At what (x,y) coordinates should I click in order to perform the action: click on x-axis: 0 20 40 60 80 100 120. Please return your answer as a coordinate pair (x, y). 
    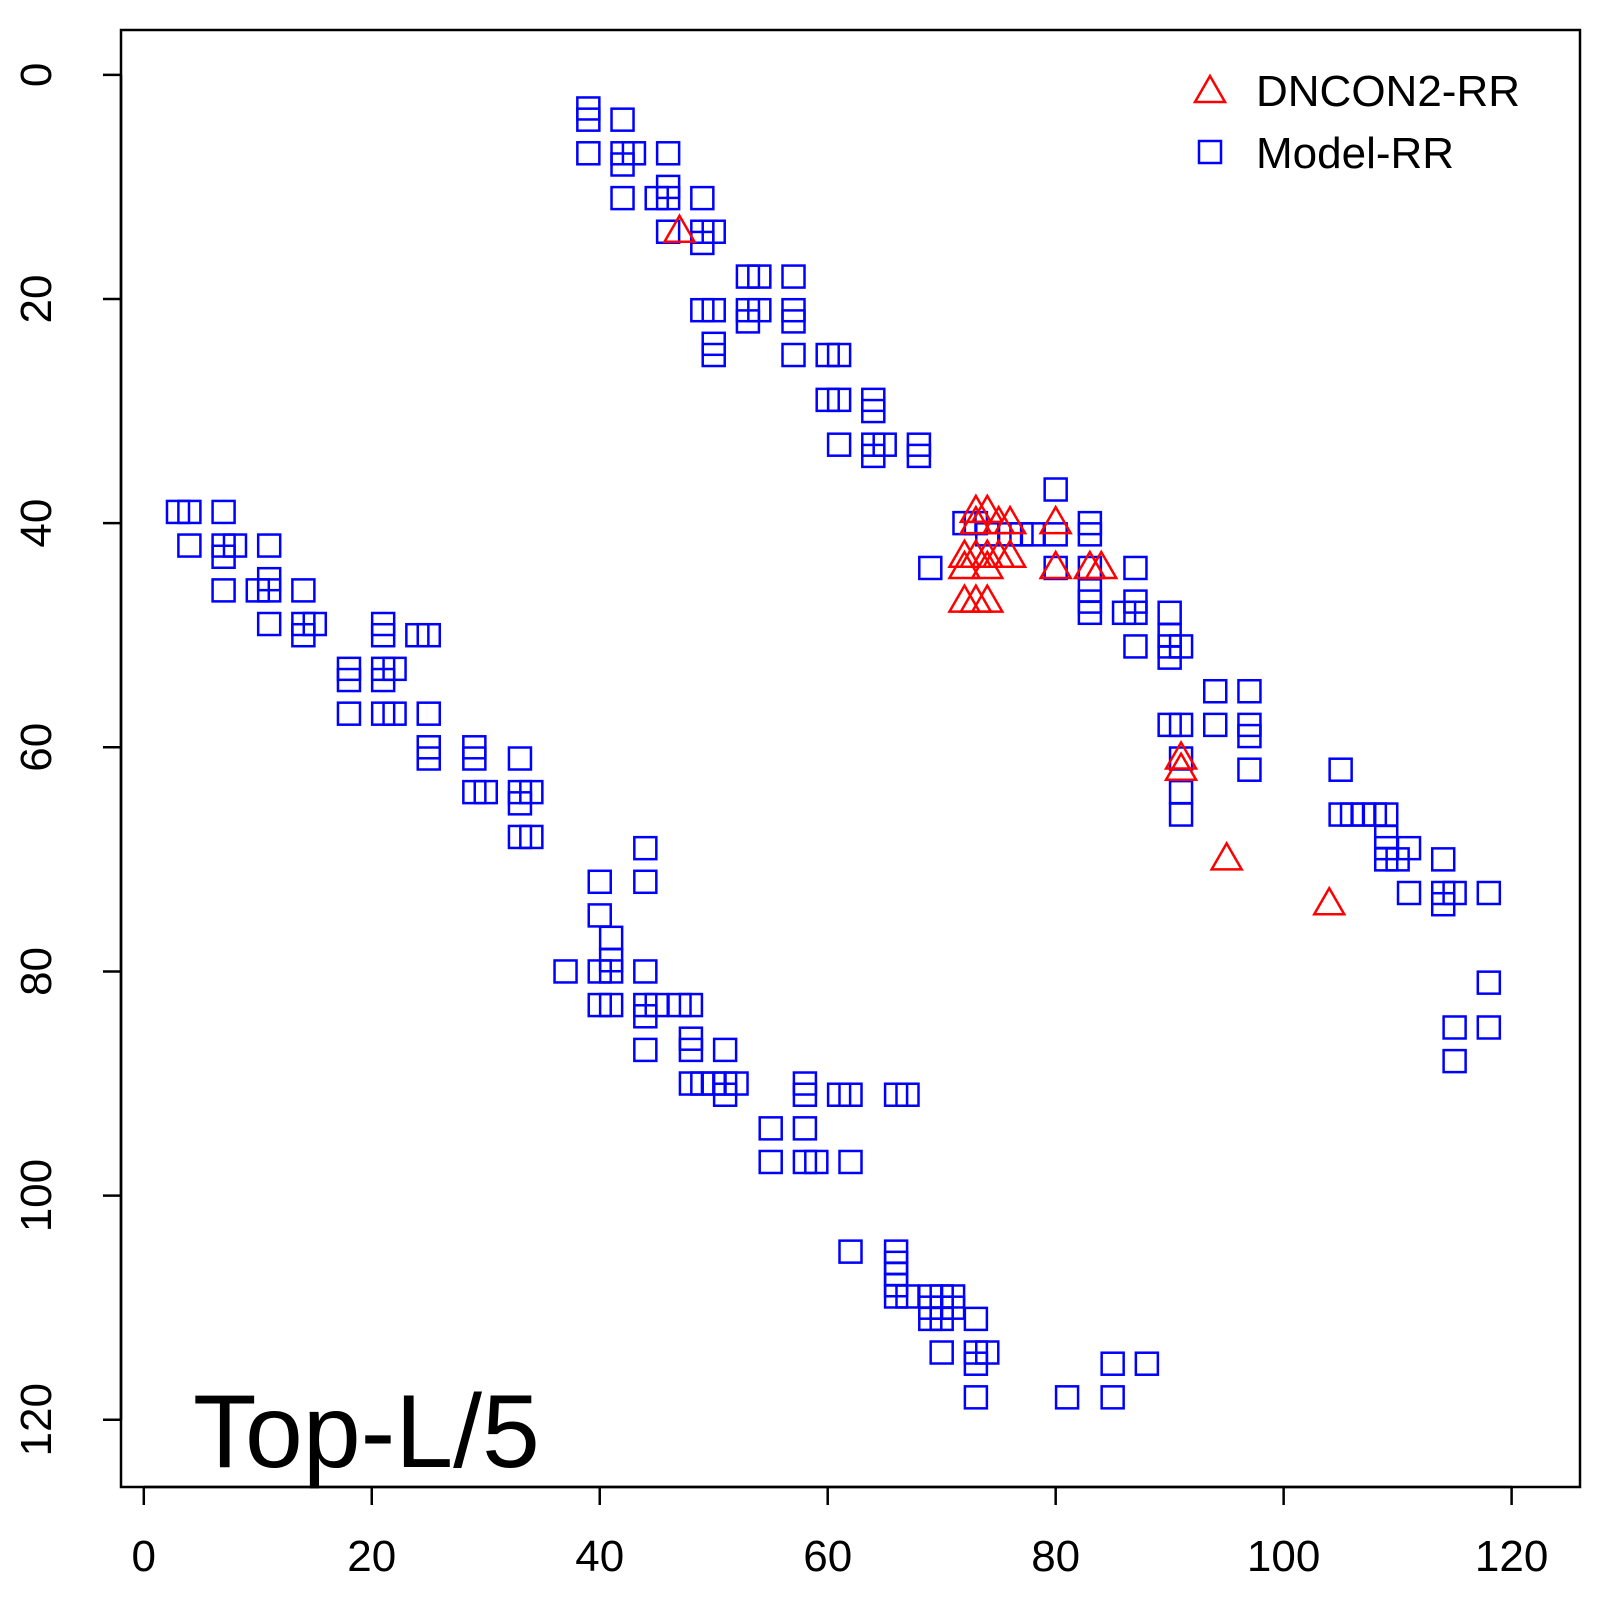
    Looking at the image, I should click on (840, 1533).